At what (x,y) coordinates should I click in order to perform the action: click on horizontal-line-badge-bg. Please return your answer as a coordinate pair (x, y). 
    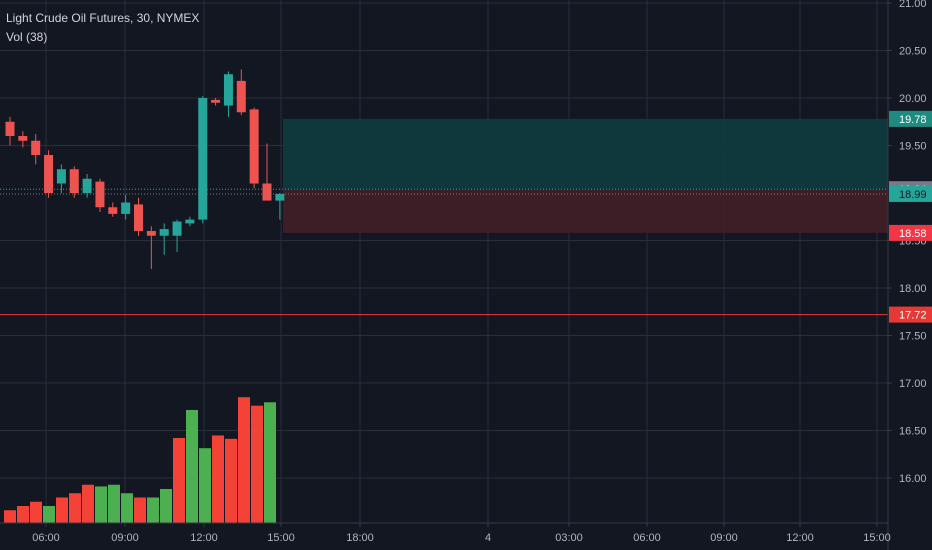
    Looking at the image, I should click on (910, 314).